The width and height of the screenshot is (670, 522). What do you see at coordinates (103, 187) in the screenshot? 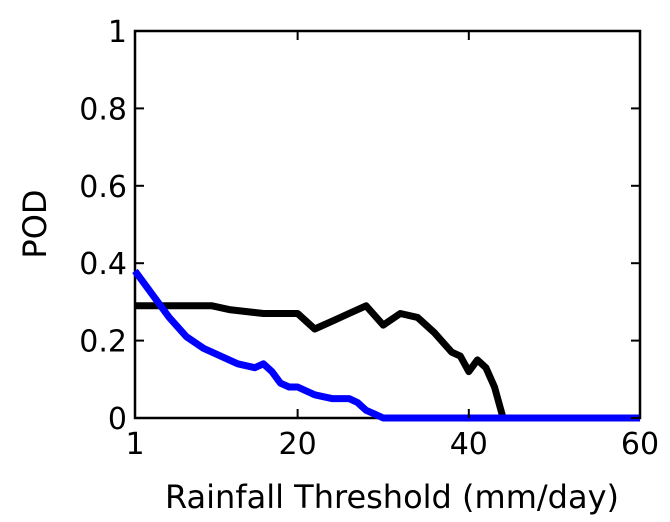
I see `y-tick-label: 0.6` at bounding box center [103, 187].